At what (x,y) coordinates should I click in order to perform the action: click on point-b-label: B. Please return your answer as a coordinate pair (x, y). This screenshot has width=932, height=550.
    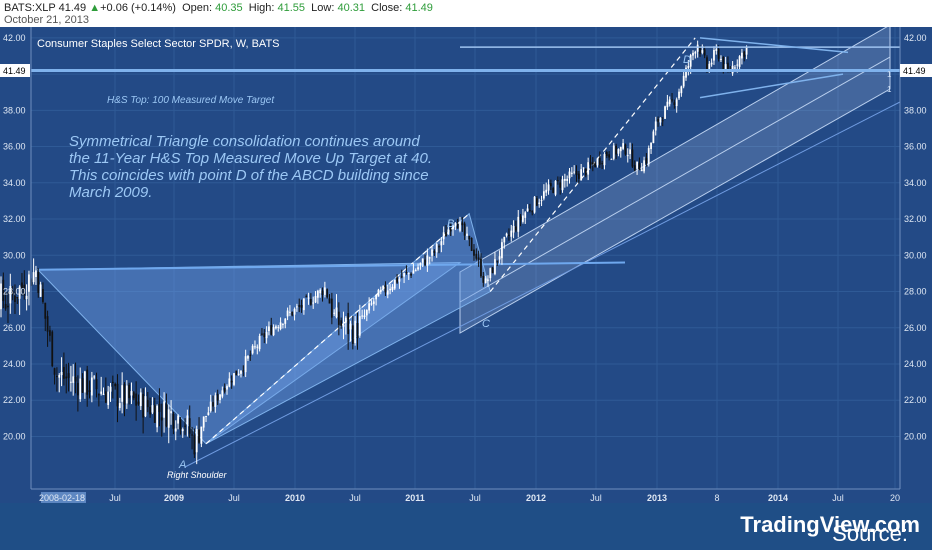
    Looking at the image, I should click on (450, 224).